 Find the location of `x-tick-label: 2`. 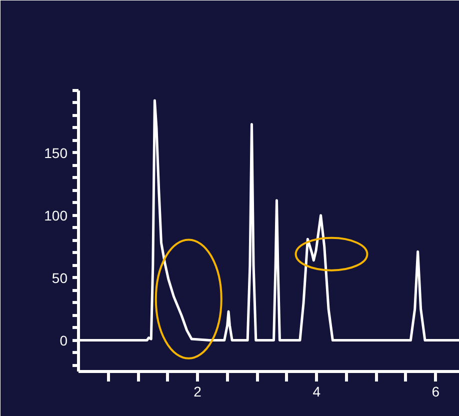

x-tick-label: 2 is located at coordinates (198, 392).